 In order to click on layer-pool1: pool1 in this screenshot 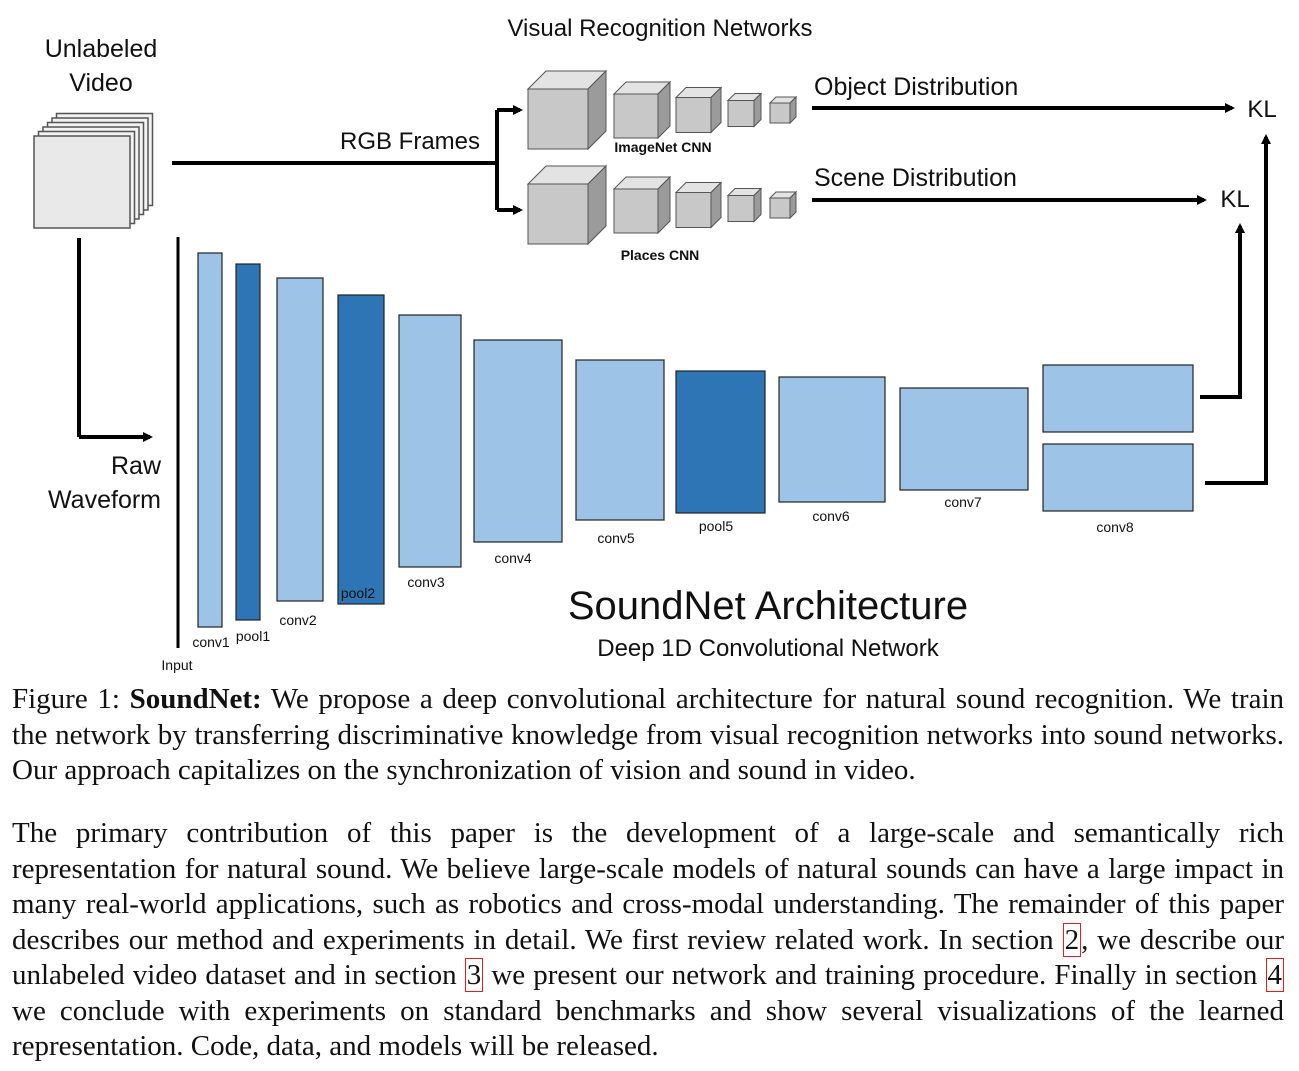, I will do `click(252, 453)`.